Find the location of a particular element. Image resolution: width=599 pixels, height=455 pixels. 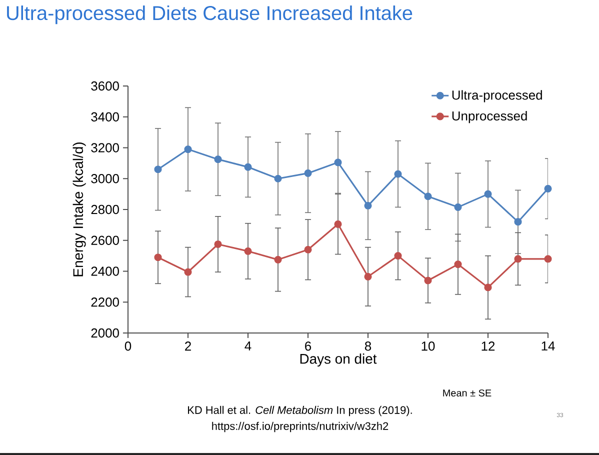

text: KD Hall et al. Cell Metabolism In press (2019). is located at coordinates (300, 411).